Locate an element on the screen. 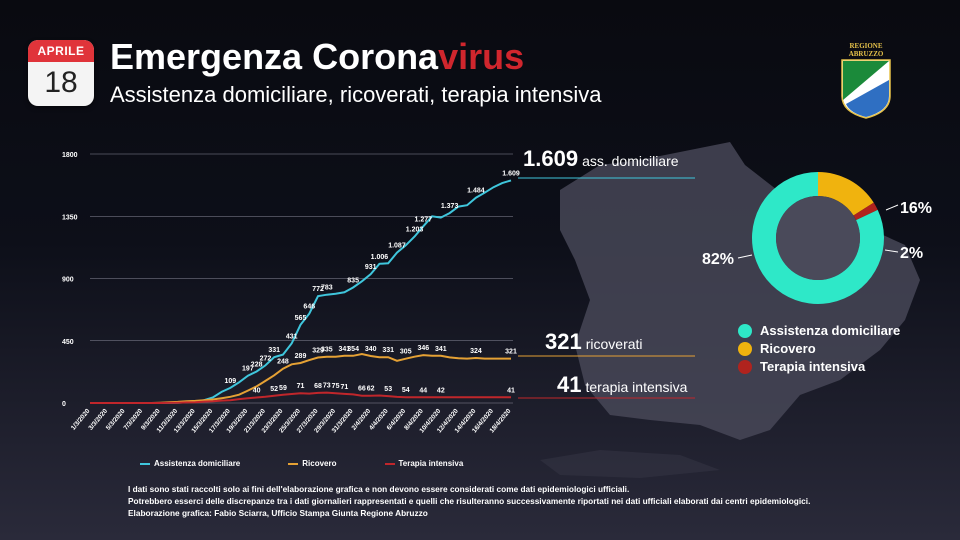 The image size is (960, 540). data-label: 40 is located at coordinates (257, 390).